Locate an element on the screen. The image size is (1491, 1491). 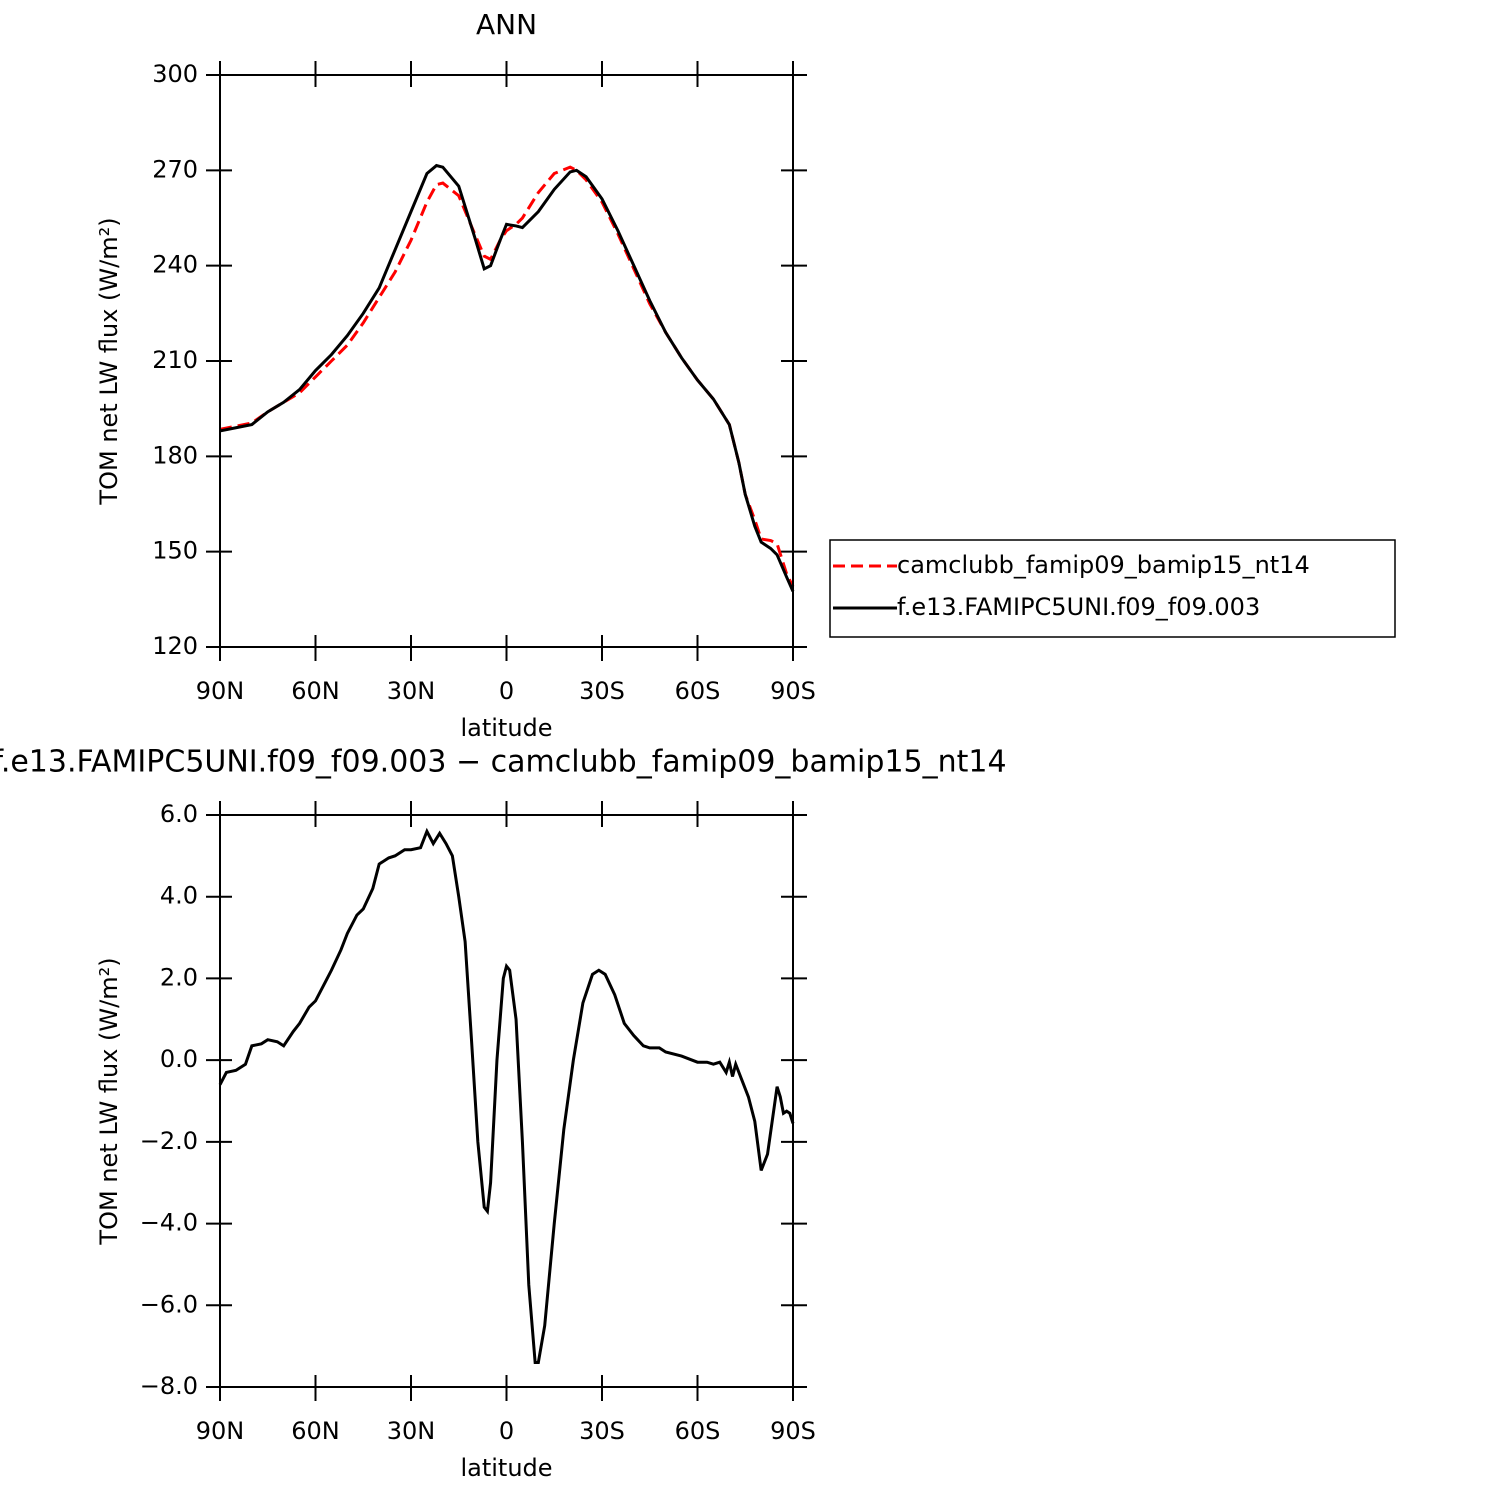
y-tick-label: 270 is located at coordinates (175, 169).